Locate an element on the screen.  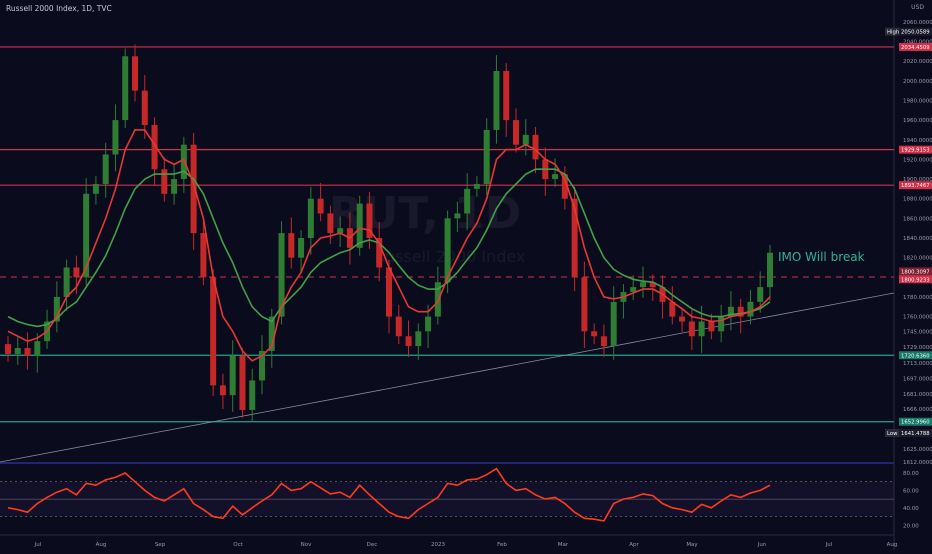
price-tick-label: 1900.0000 is located at coordinates (917, 180).